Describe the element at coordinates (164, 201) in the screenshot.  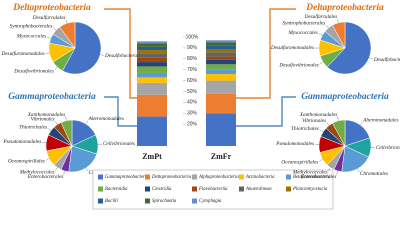
I see `legend-label: Spirochaetia` at that location.